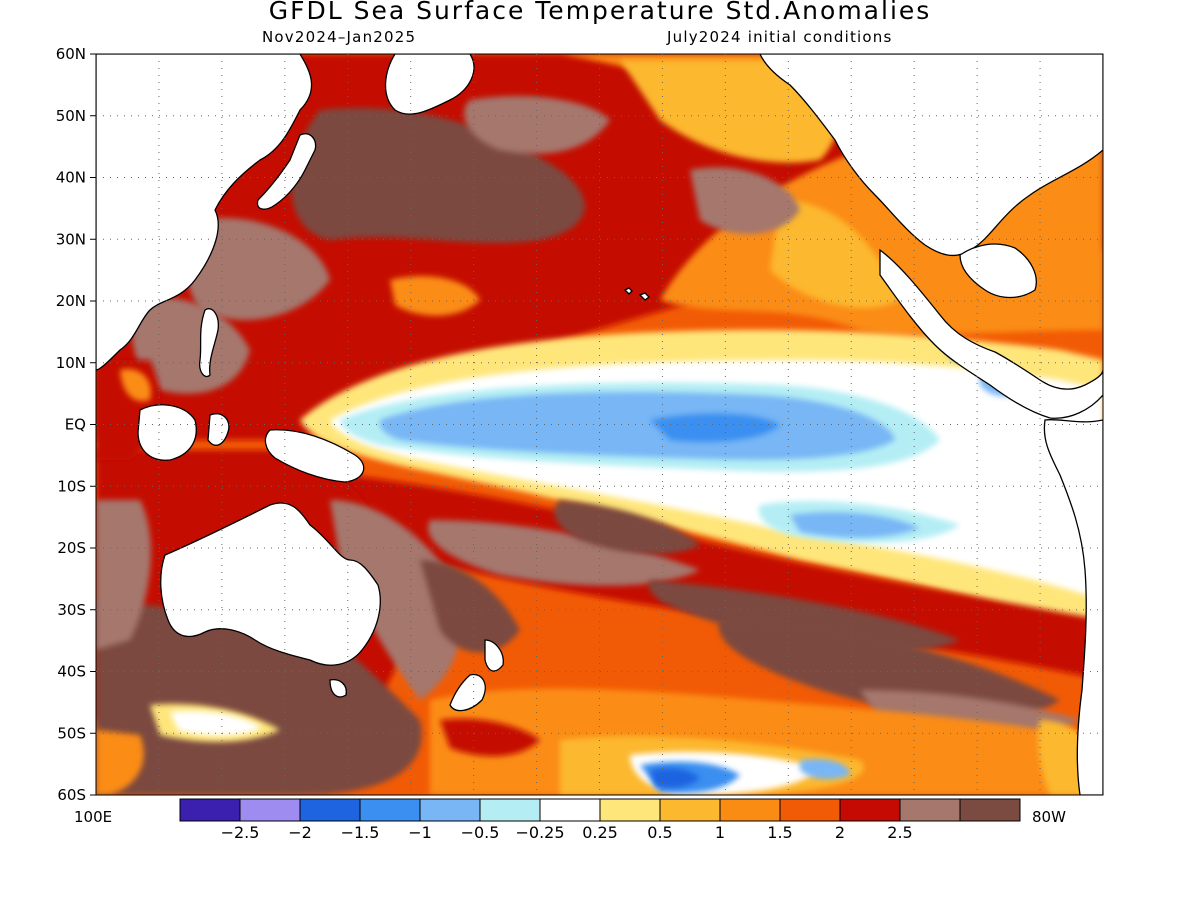 The image size is (1200, 904). What do you see at coordinates (1049, 817) in the screenshot?
I see `lon-right-label: 80W` at bounding box center [1049, 817].